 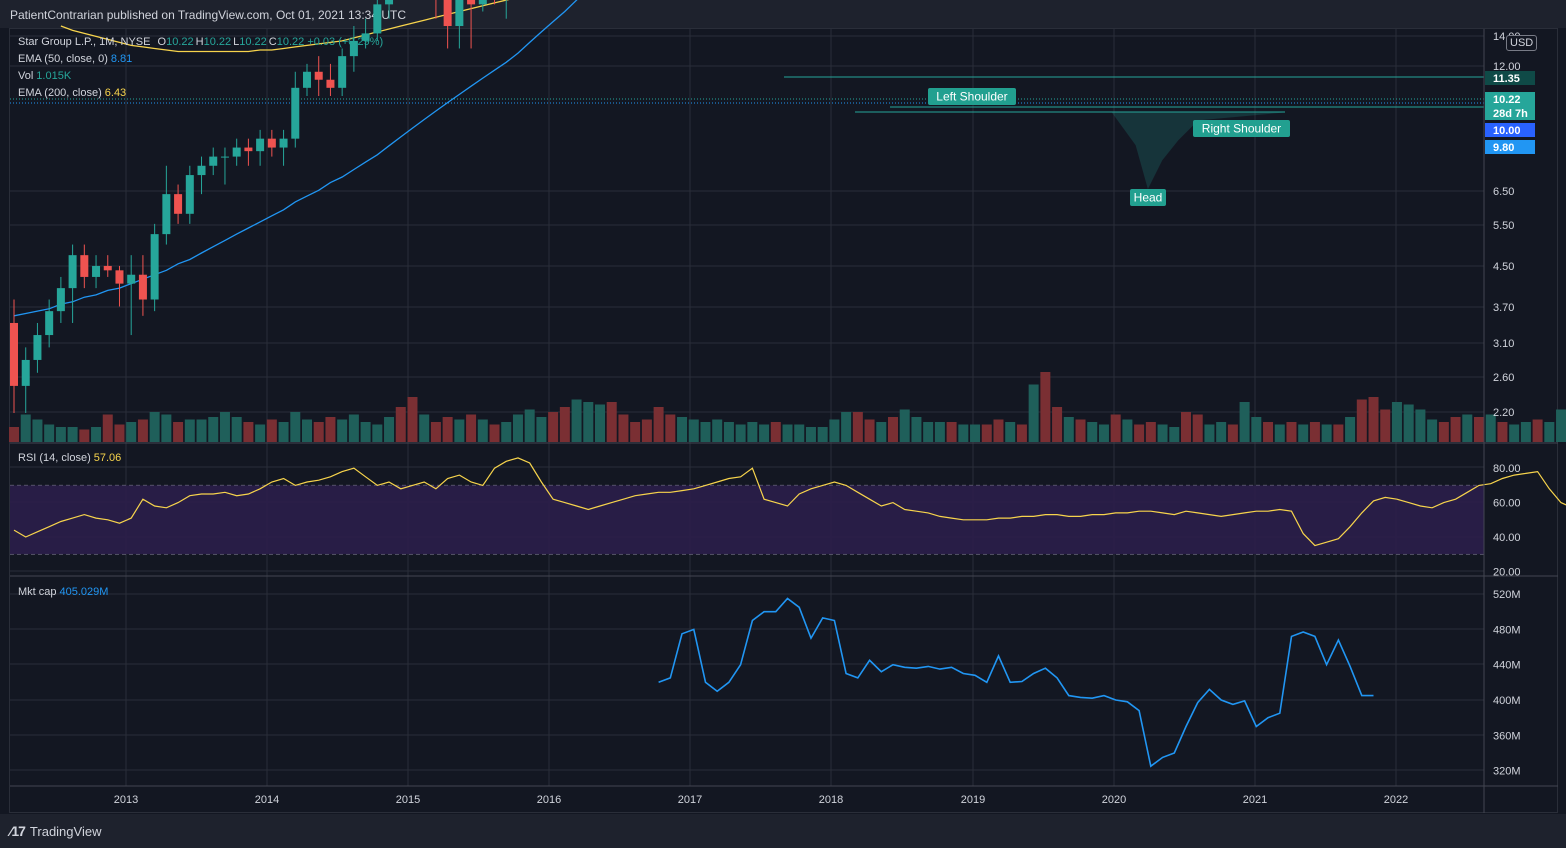 What do you see at coordinates (84, 592) in the screenshot?
I see `mktcap-value: 405.029M` at bounding box center [84, 592].